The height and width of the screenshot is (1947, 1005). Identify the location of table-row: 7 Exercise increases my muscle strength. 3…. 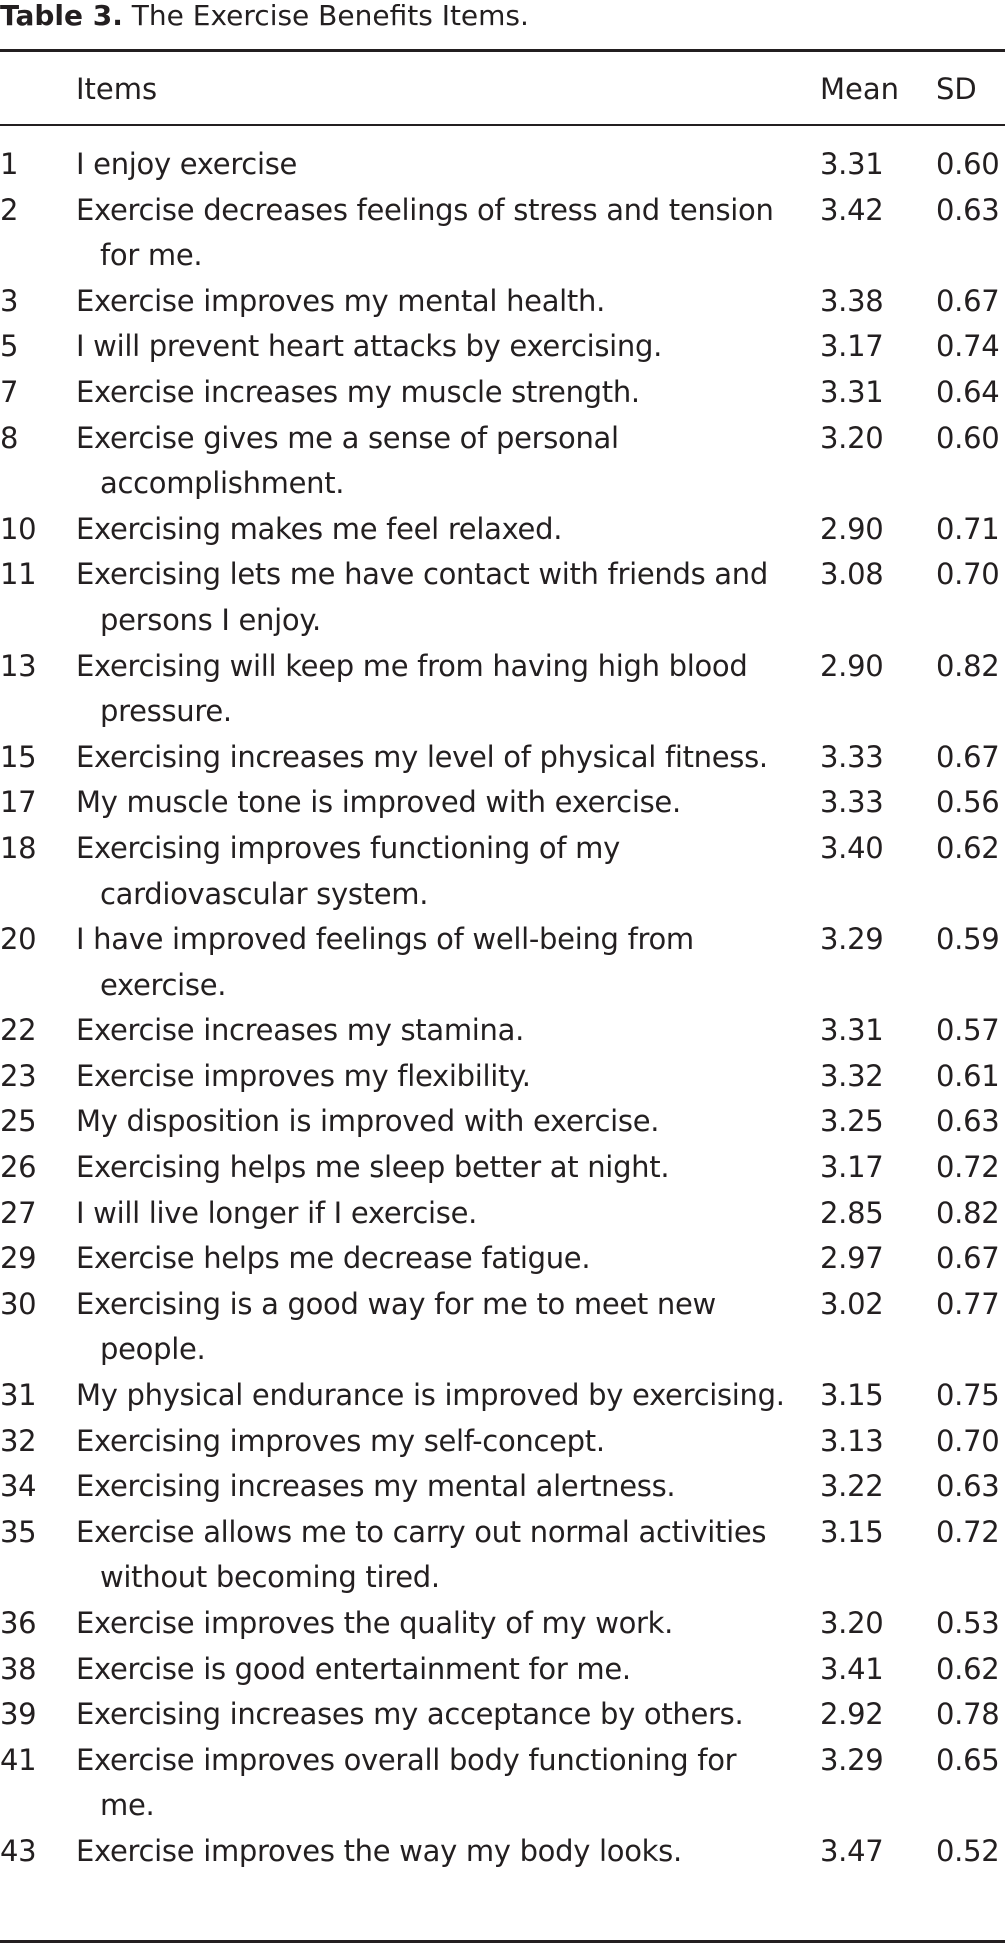
(502, 393).